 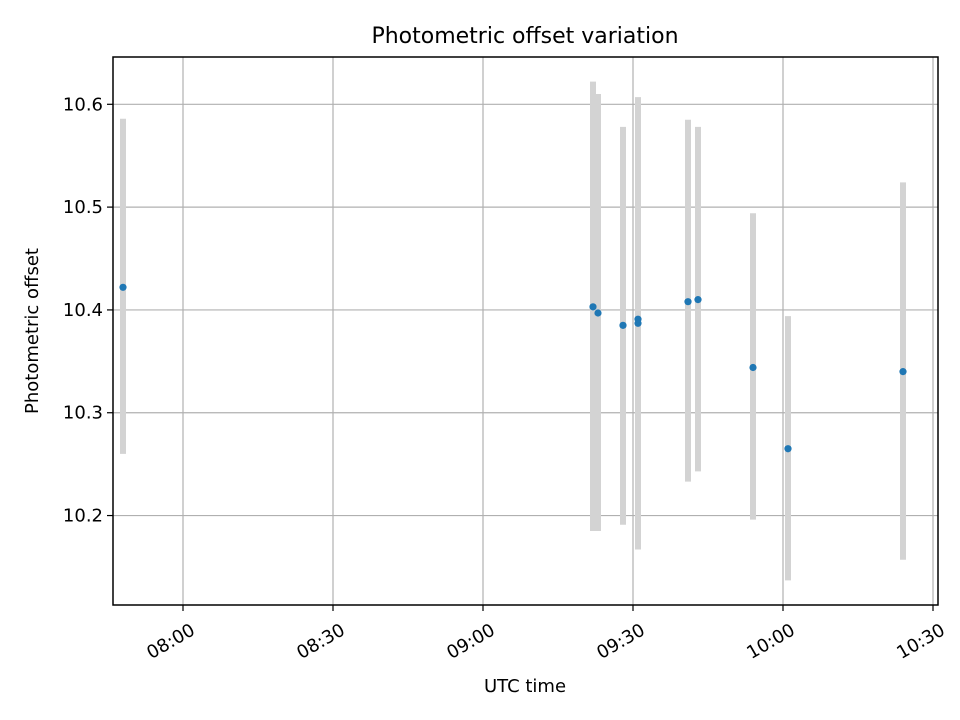 What do you see at coordinates (620, 642) in the screenshot?
I see `x-tick-label: 09:30` at bounding box center [620, 642].